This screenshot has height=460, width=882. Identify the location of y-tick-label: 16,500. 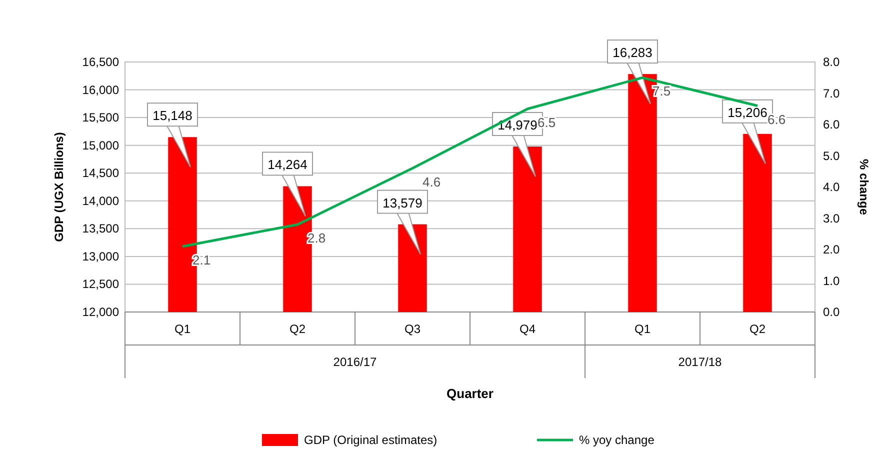
(101, 62).